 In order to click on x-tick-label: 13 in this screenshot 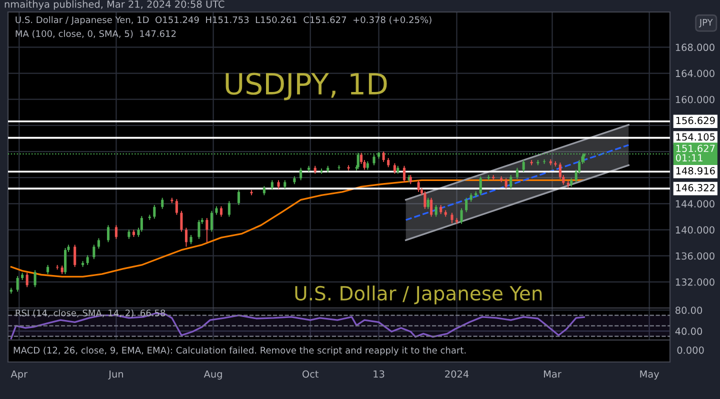, I will do `click(379, 374)`.